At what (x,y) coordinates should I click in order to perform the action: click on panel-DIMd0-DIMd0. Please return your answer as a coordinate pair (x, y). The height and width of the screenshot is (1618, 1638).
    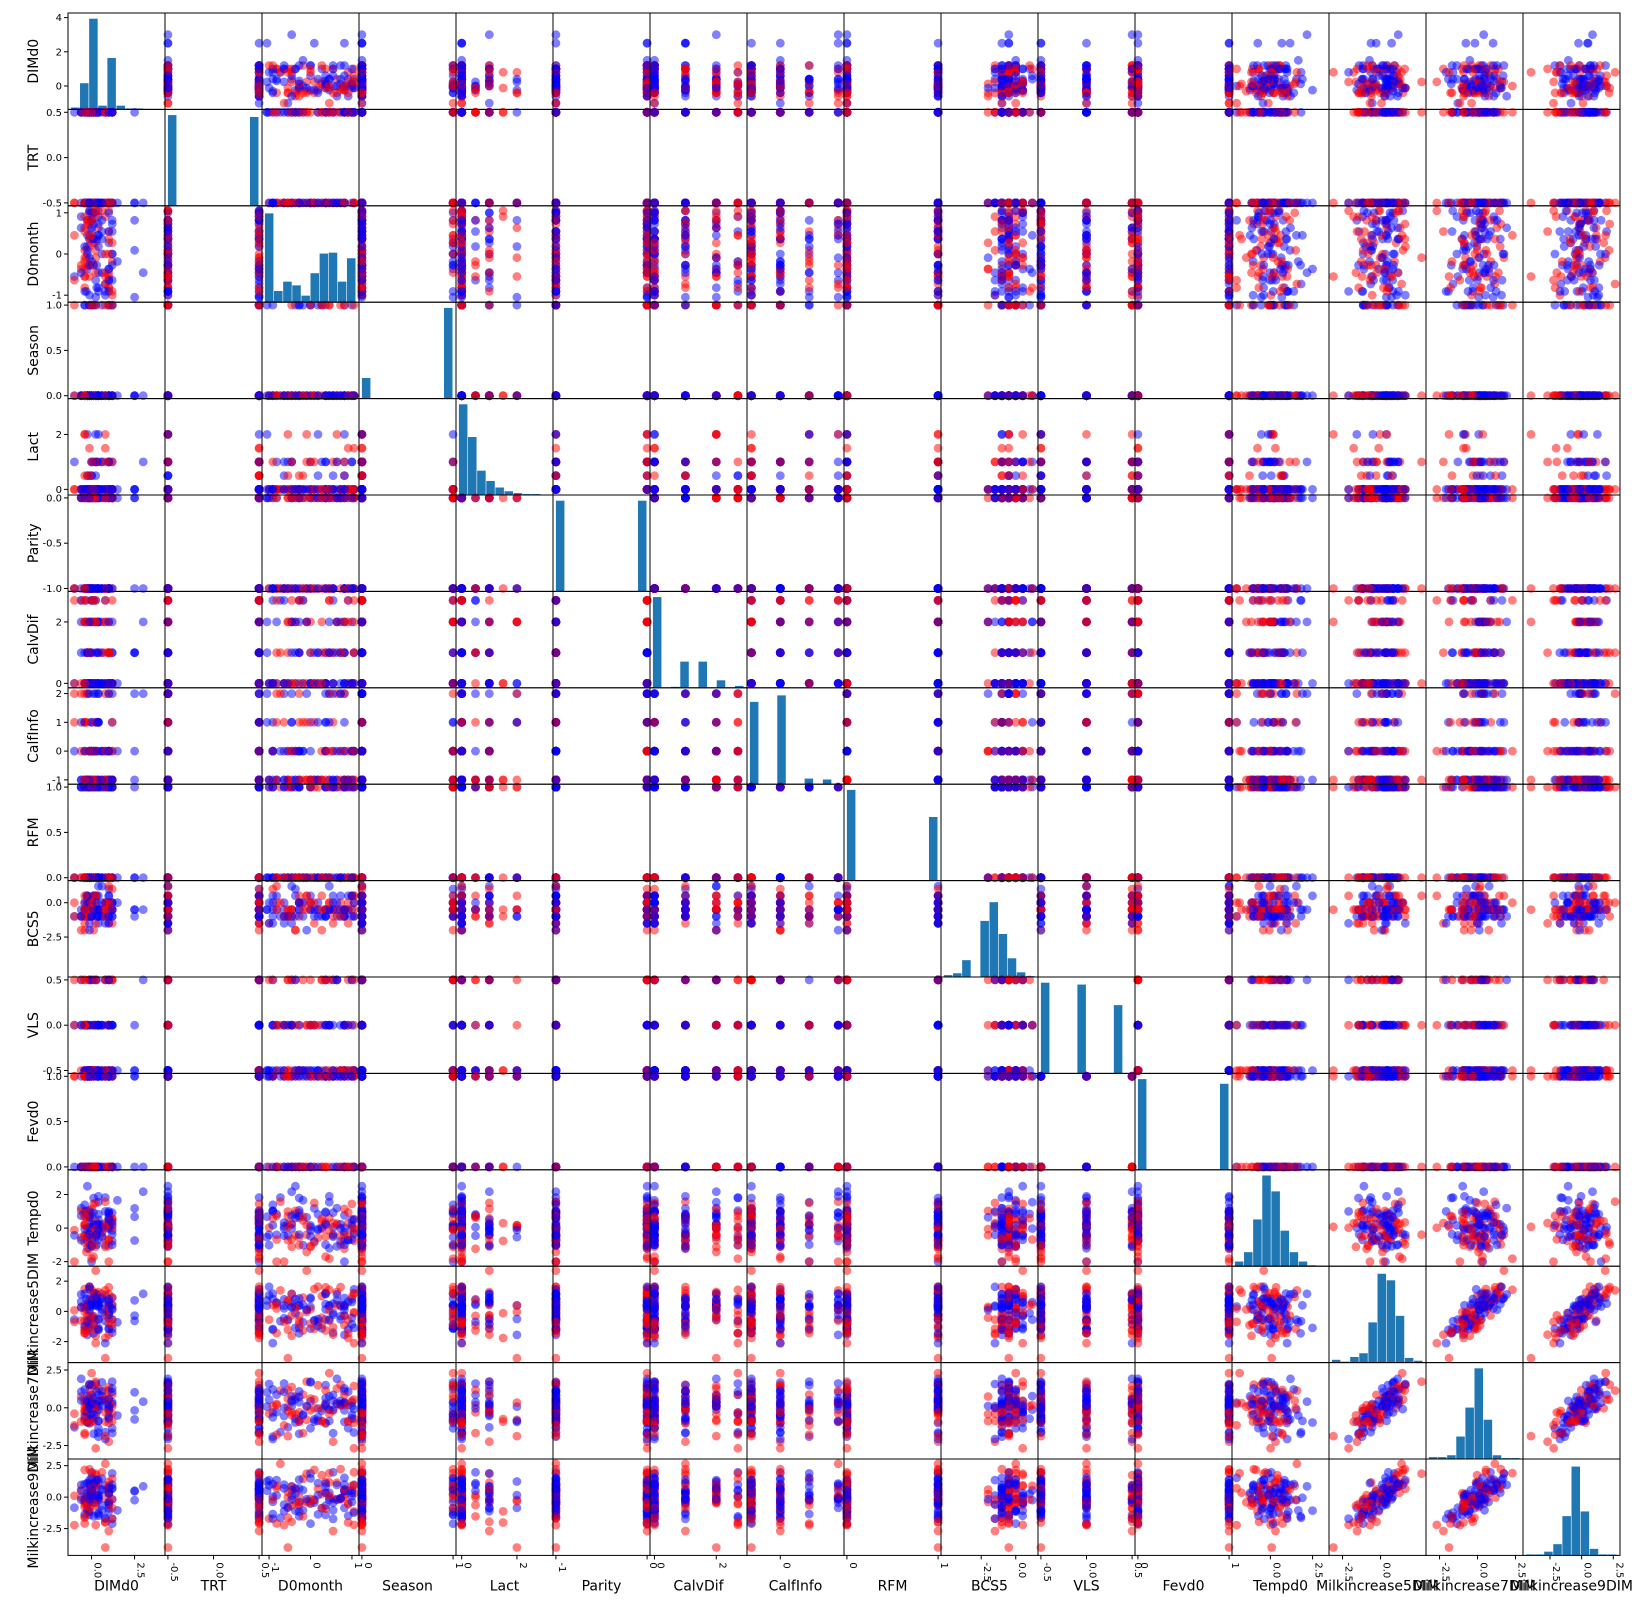
    Looking at the image, I should click on (116, 61).